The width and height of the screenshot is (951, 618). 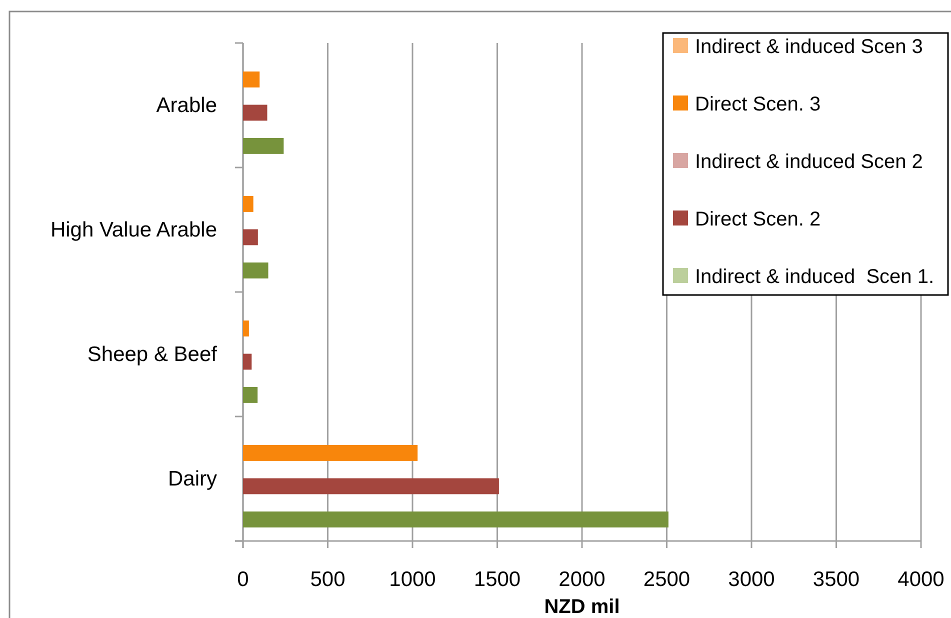 I want to click on x-tick-label: 3500, so click(x=836, y=579).